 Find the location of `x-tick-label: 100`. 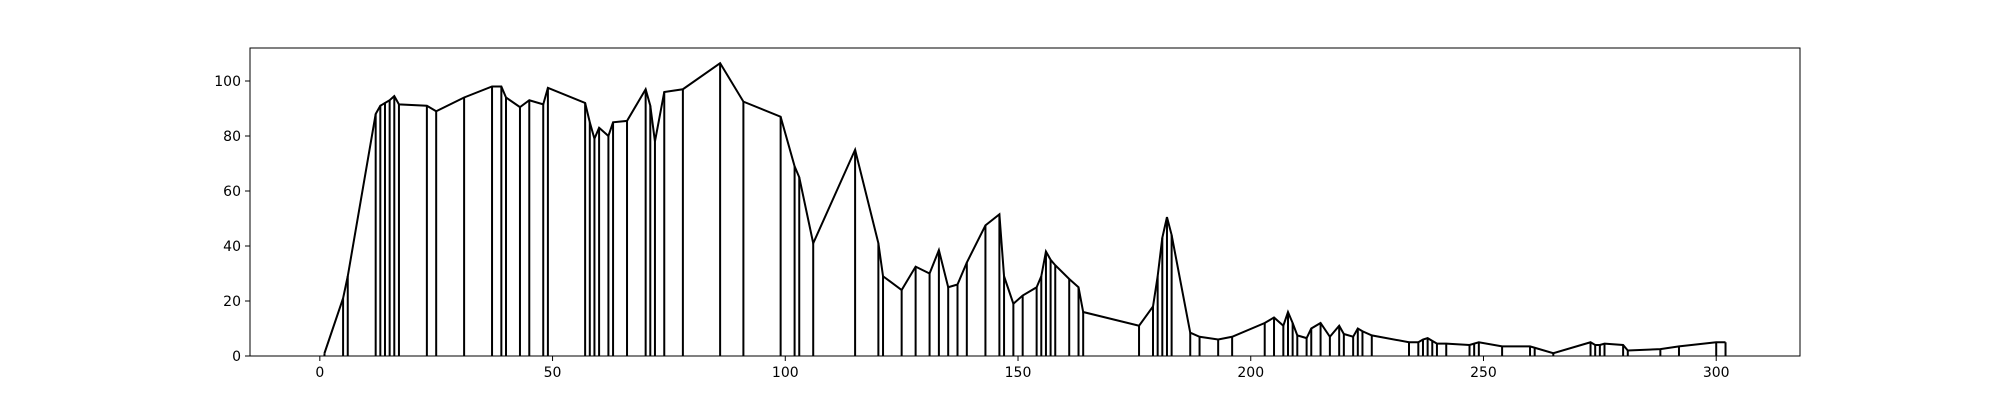

x-tick-label: 100 is located at coordinates (785, 373).